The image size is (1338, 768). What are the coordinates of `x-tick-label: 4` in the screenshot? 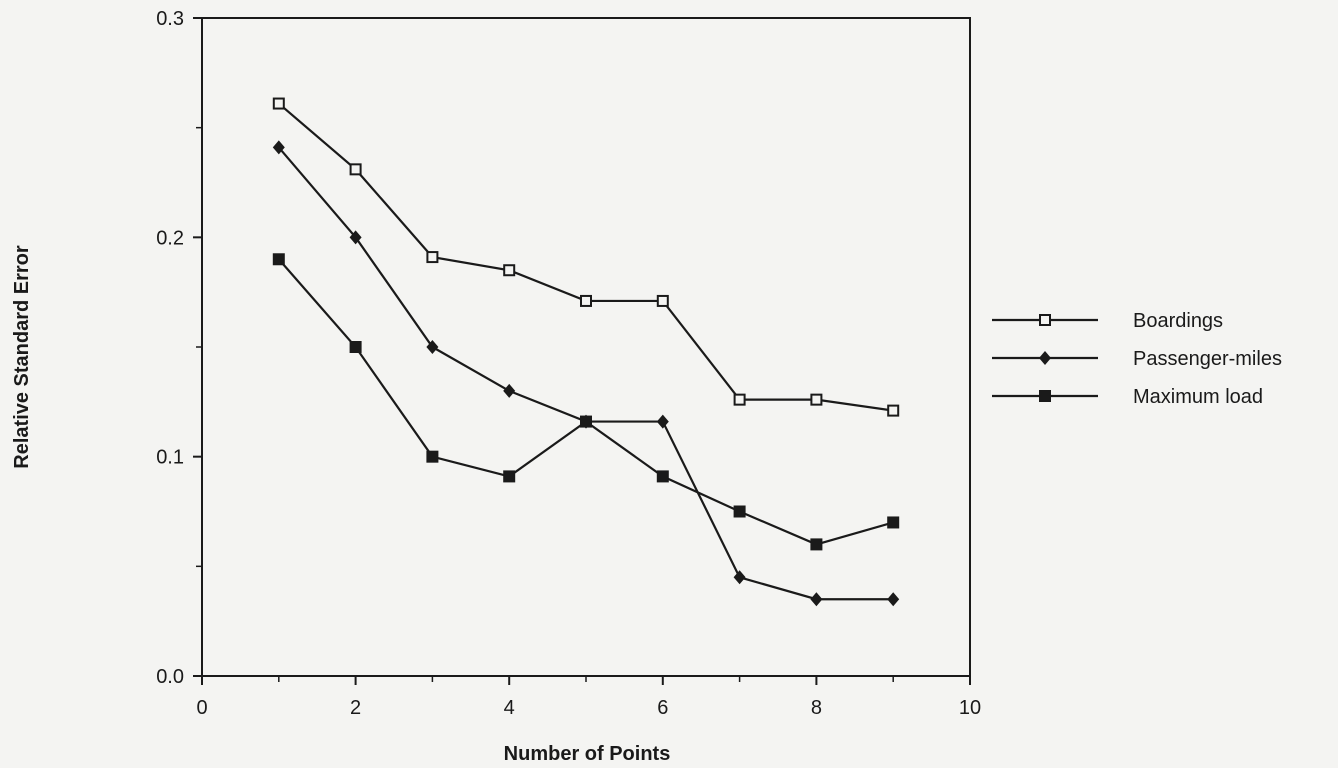 It's located at (509, 708).